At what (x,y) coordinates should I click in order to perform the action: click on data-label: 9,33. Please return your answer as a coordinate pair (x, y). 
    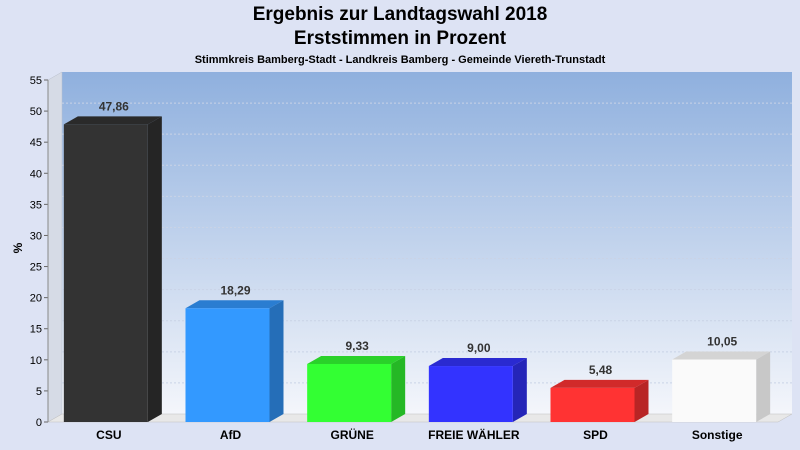
    Looking at the image, I should click on (357, 346).